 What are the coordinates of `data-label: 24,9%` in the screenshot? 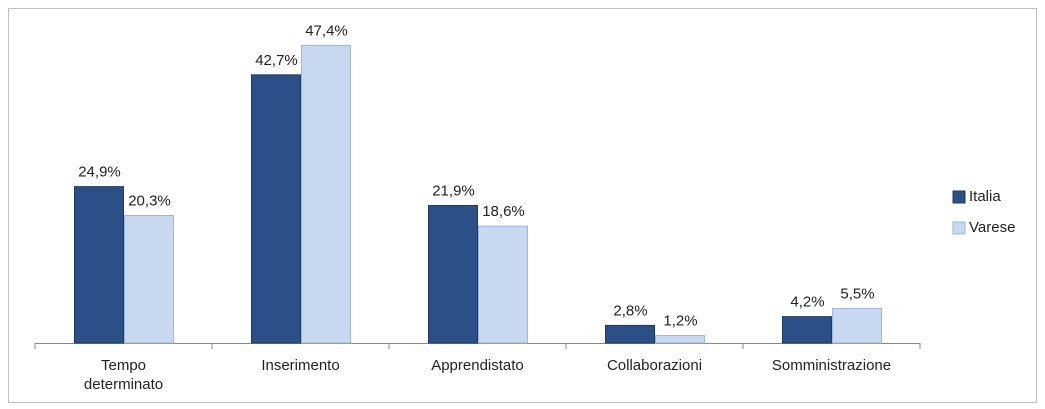 It's located at (99, 172).